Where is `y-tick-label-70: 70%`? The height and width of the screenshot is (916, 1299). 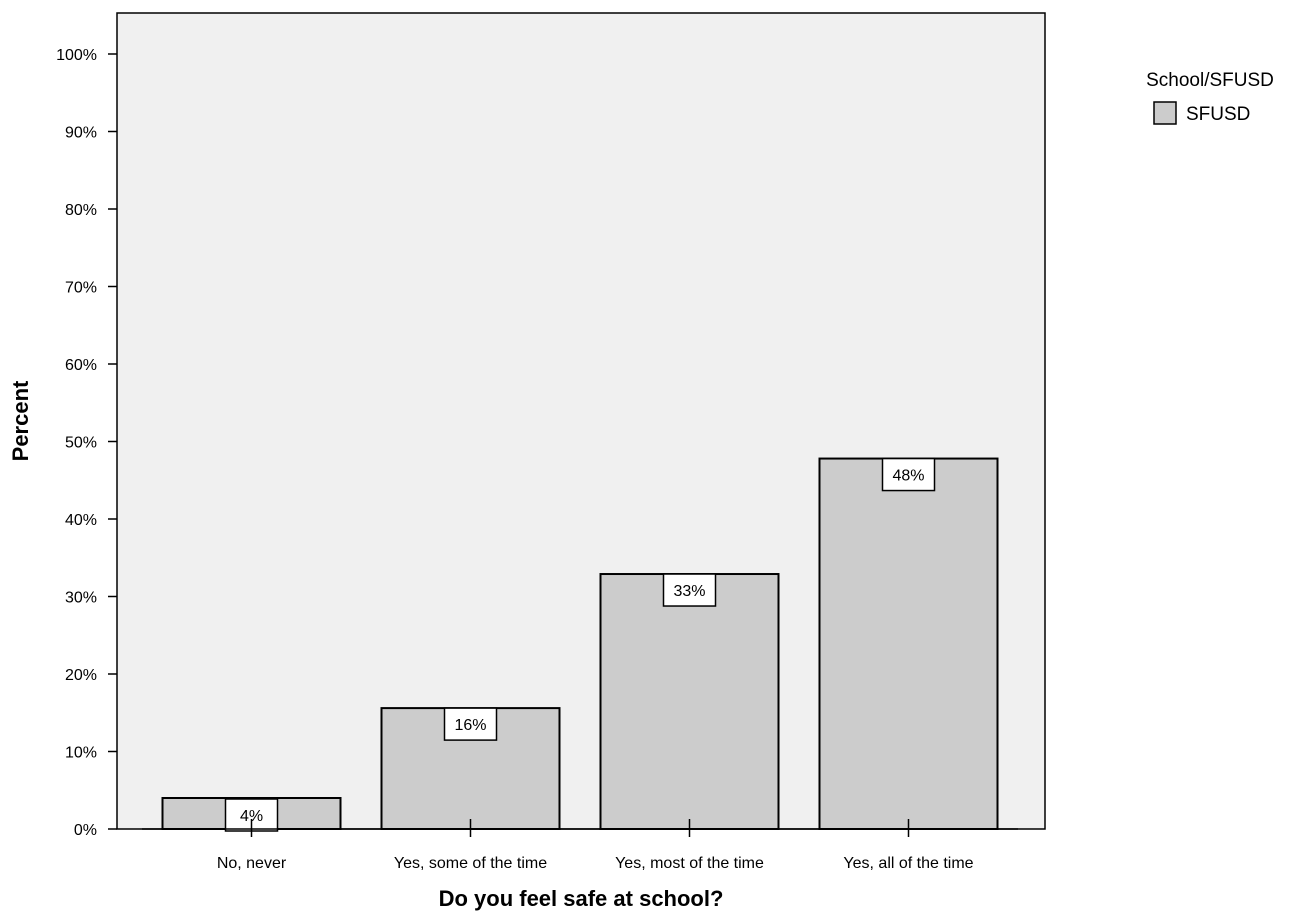 y-tick-label-70: 70% is located at coordinates (81, 288).